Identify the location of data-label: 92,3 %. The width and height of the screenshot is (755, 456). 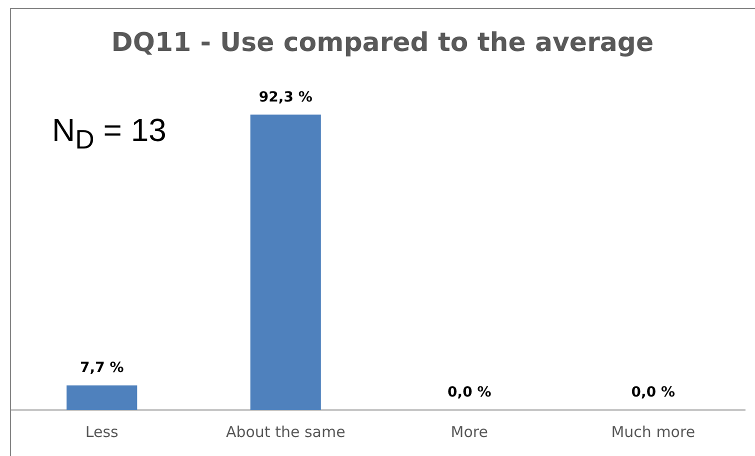
(285, 97).